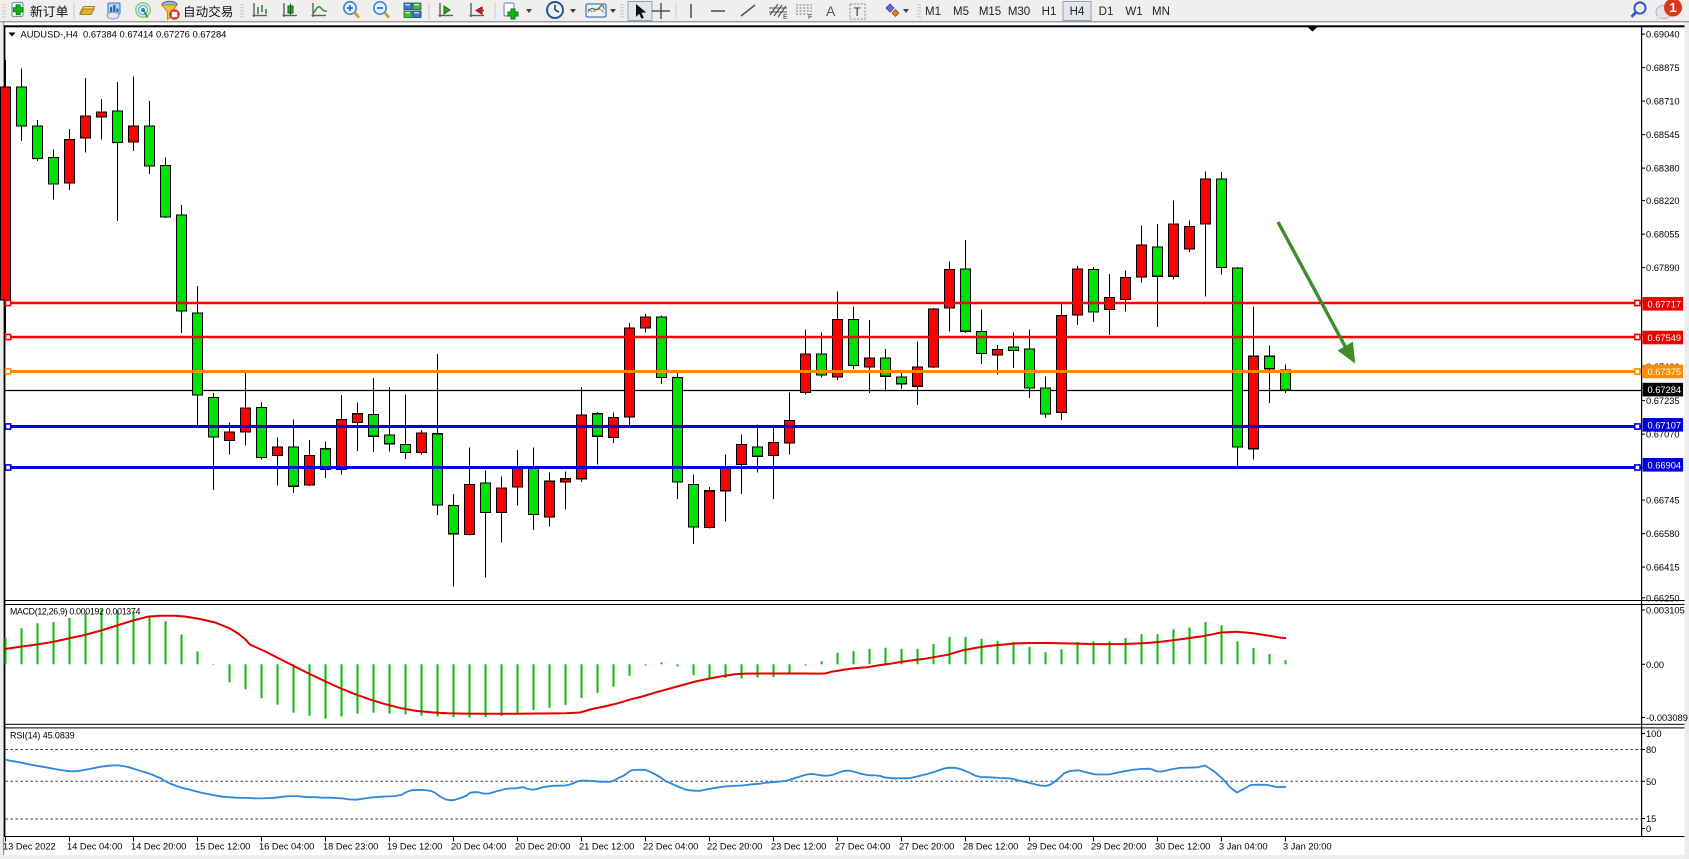  I want to click on svg-text: 28 Dec 12:00, so click(990, 847).